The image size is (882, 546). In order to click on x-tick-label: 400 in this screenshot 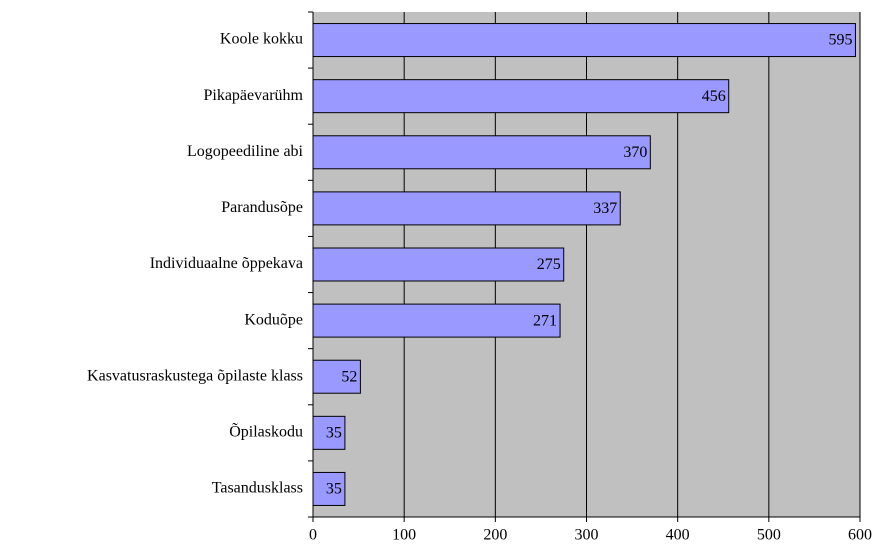, I will do `click(678, 535)`.